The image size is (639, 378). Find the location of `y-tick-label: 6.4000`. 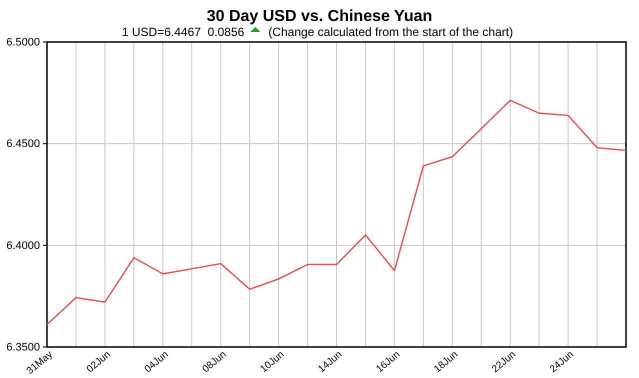

y-tick-label: 6.4000 is located at coordinates (23, 246).